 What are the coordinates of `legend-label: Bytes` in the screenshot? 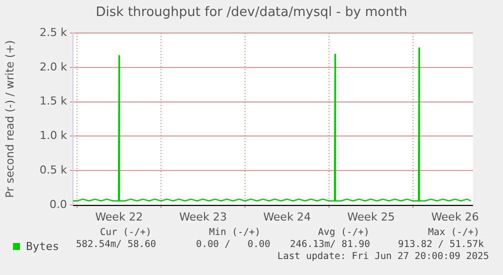 It's located at (43, 246).